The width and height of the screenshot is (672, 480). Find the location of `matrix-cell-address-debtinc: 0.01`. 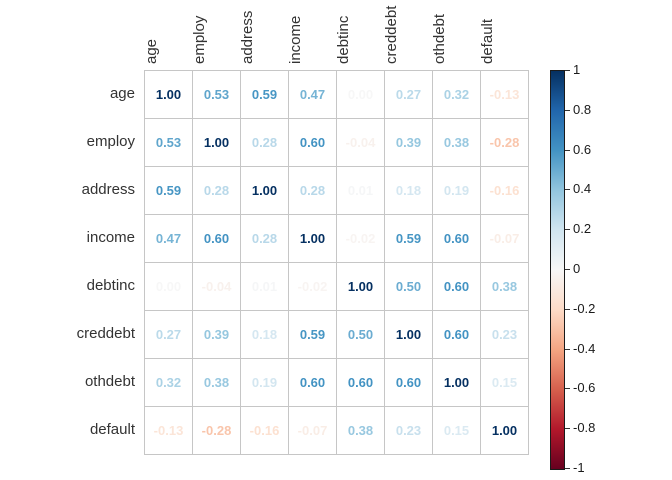

matrix-cell-address-debtinc: 0.01 is located at coordinates (361, 191).